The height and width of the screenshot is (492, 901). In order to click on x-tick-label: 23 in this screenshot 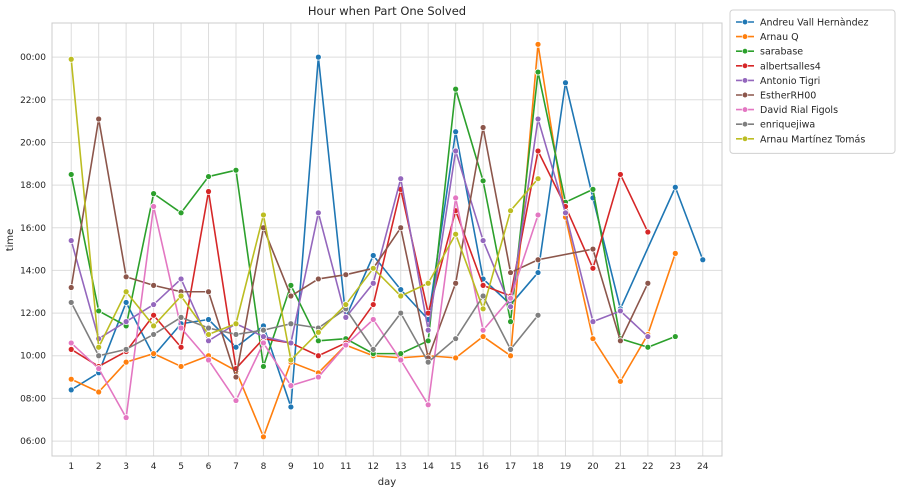, I will do `click(675, 467)`.